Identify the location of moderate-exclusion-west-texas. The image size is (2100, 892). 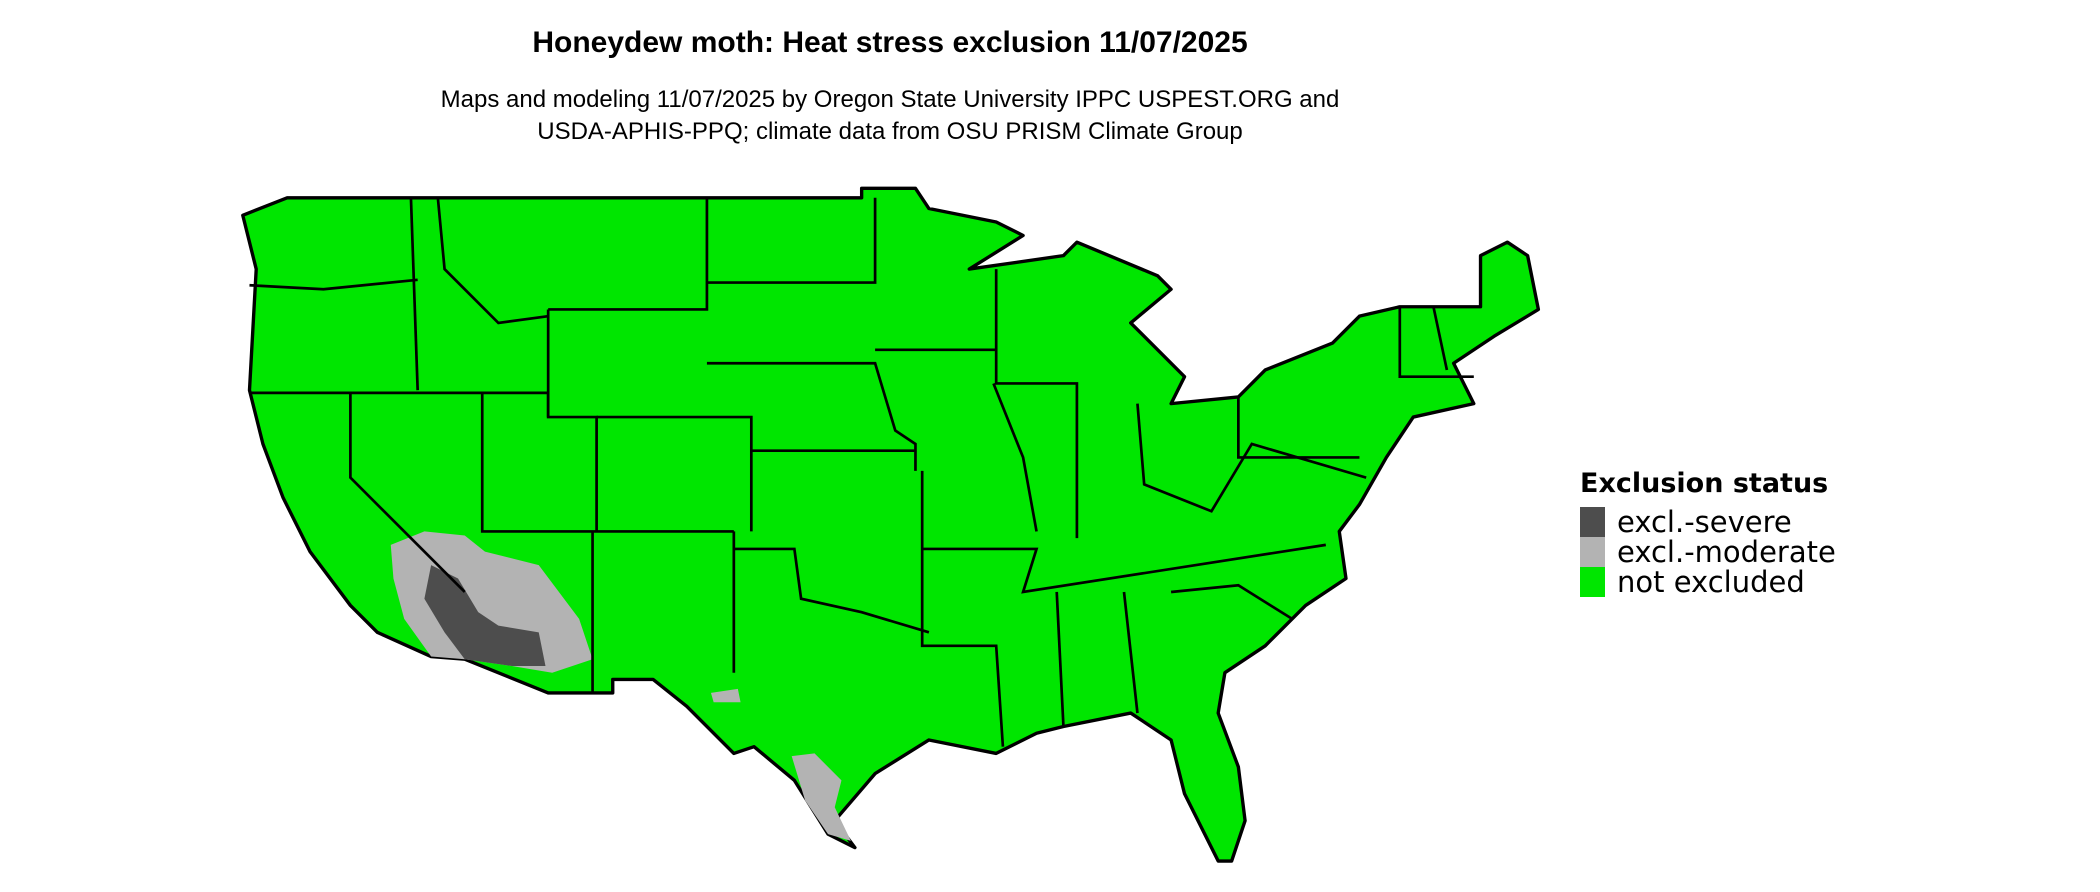
(725, 695).